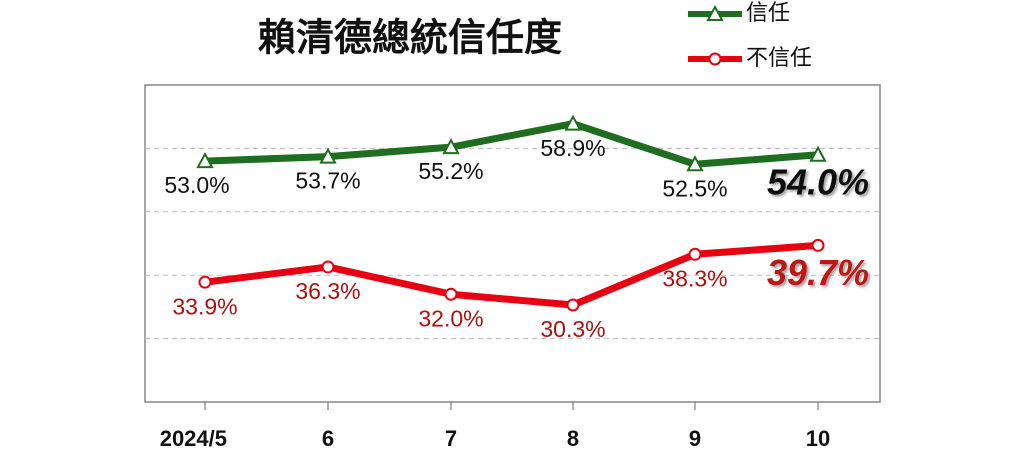 The width and height of the screenshot is (1024, 467). Describe the element at coordinates (779, 58) in the screenshot. I see `legend-text: 不信任` at that location.